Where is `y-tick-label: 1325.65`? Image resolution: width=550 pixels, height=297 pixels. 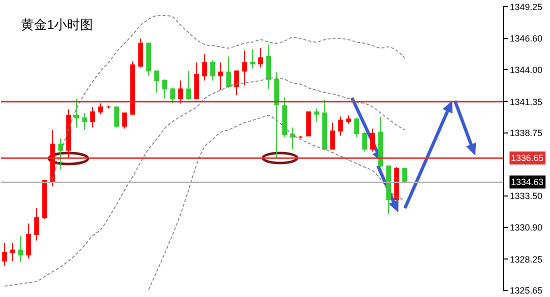
y-tick-label: 1325.65 is located at coordinates (526, 291).